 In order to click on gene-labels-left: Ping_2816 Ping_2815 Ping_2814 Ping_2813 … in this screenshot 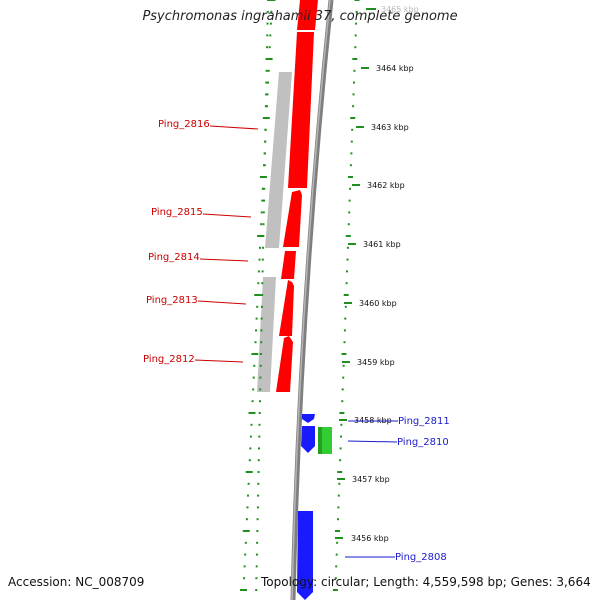, I will do `click(201, 242)`.